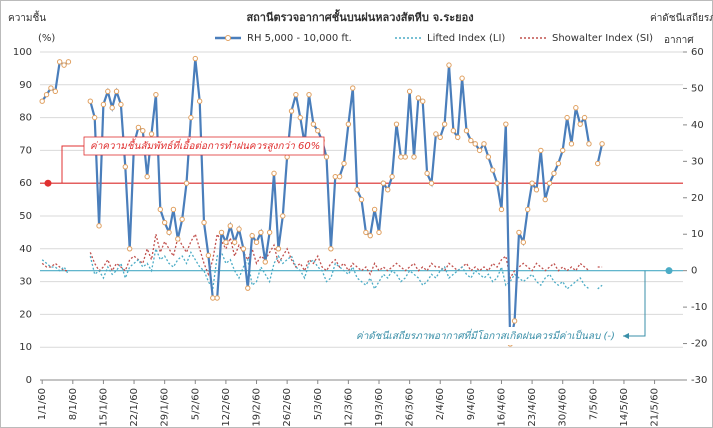  Describe the element at coordinates (697, 198) in the screenshot. I see `y2-tick-label: 20` at that location.